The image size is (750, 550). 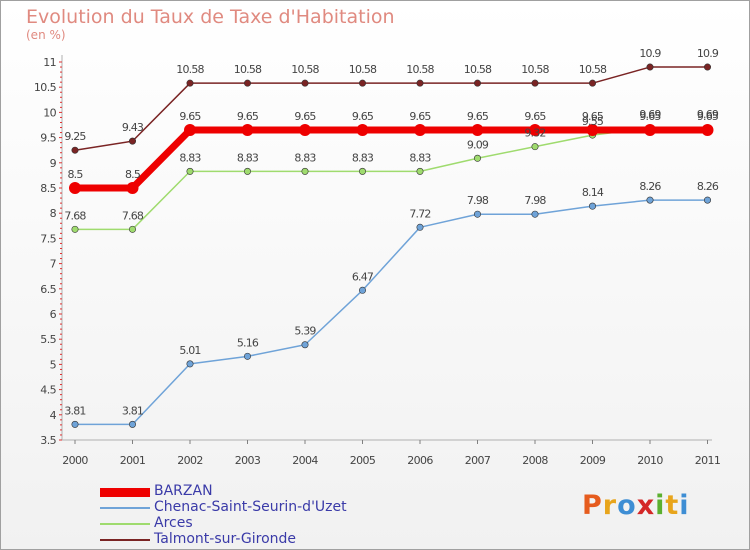 I want to click on data-label: 3.81, so click(x=74, y=410).